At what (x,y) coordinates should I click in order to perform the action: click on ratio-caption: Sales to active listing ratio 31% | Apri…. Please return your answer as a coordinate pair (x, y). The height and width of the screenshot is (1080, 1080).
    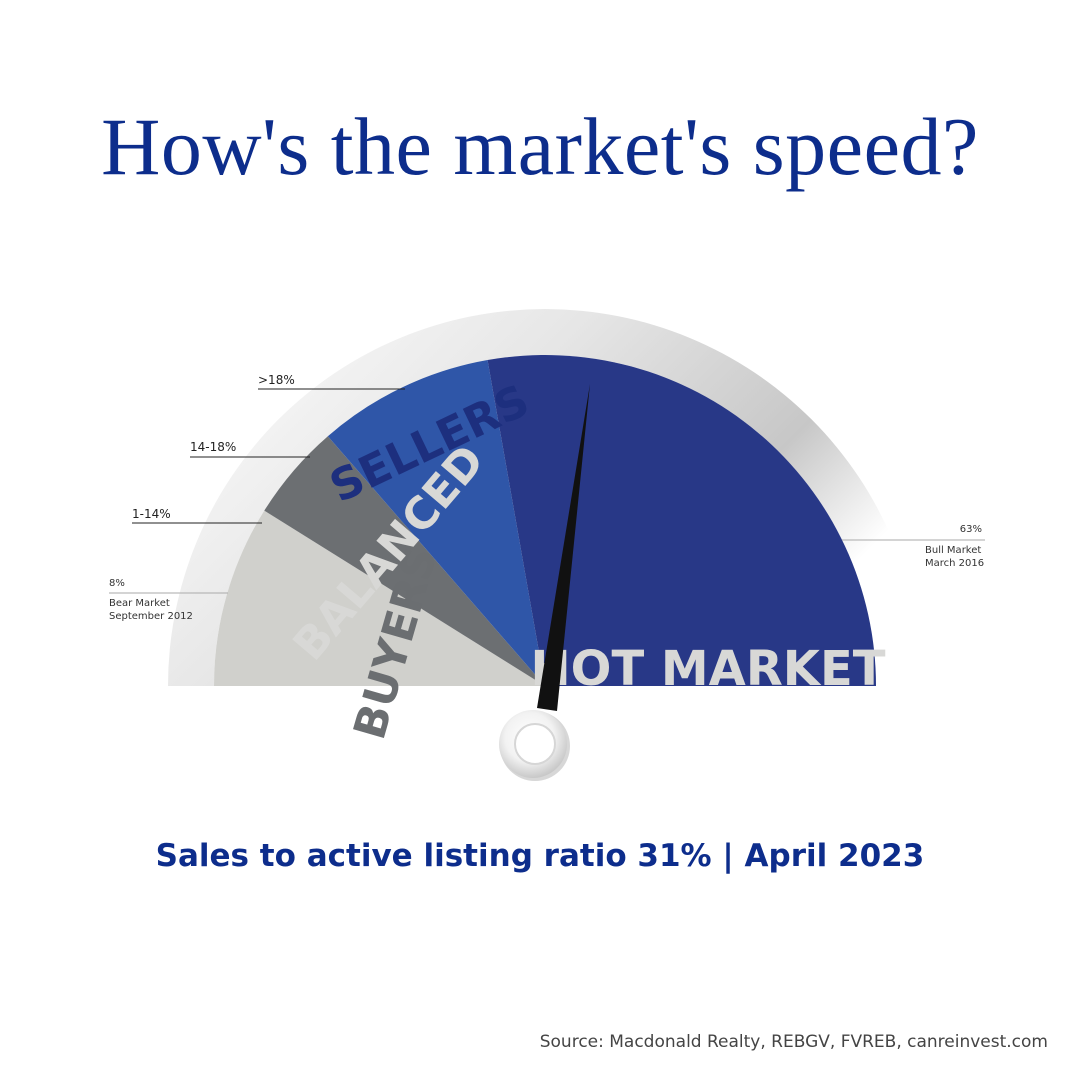
    Looking at the image, I should click on (540, 856).